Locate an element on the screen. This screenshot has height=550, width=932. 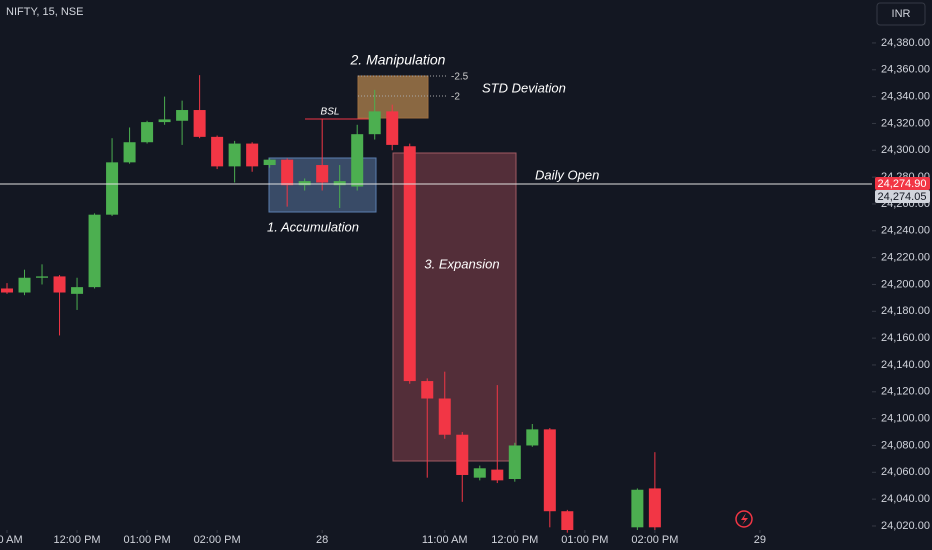
annotation: BSL is located at coordinates (330, 112).